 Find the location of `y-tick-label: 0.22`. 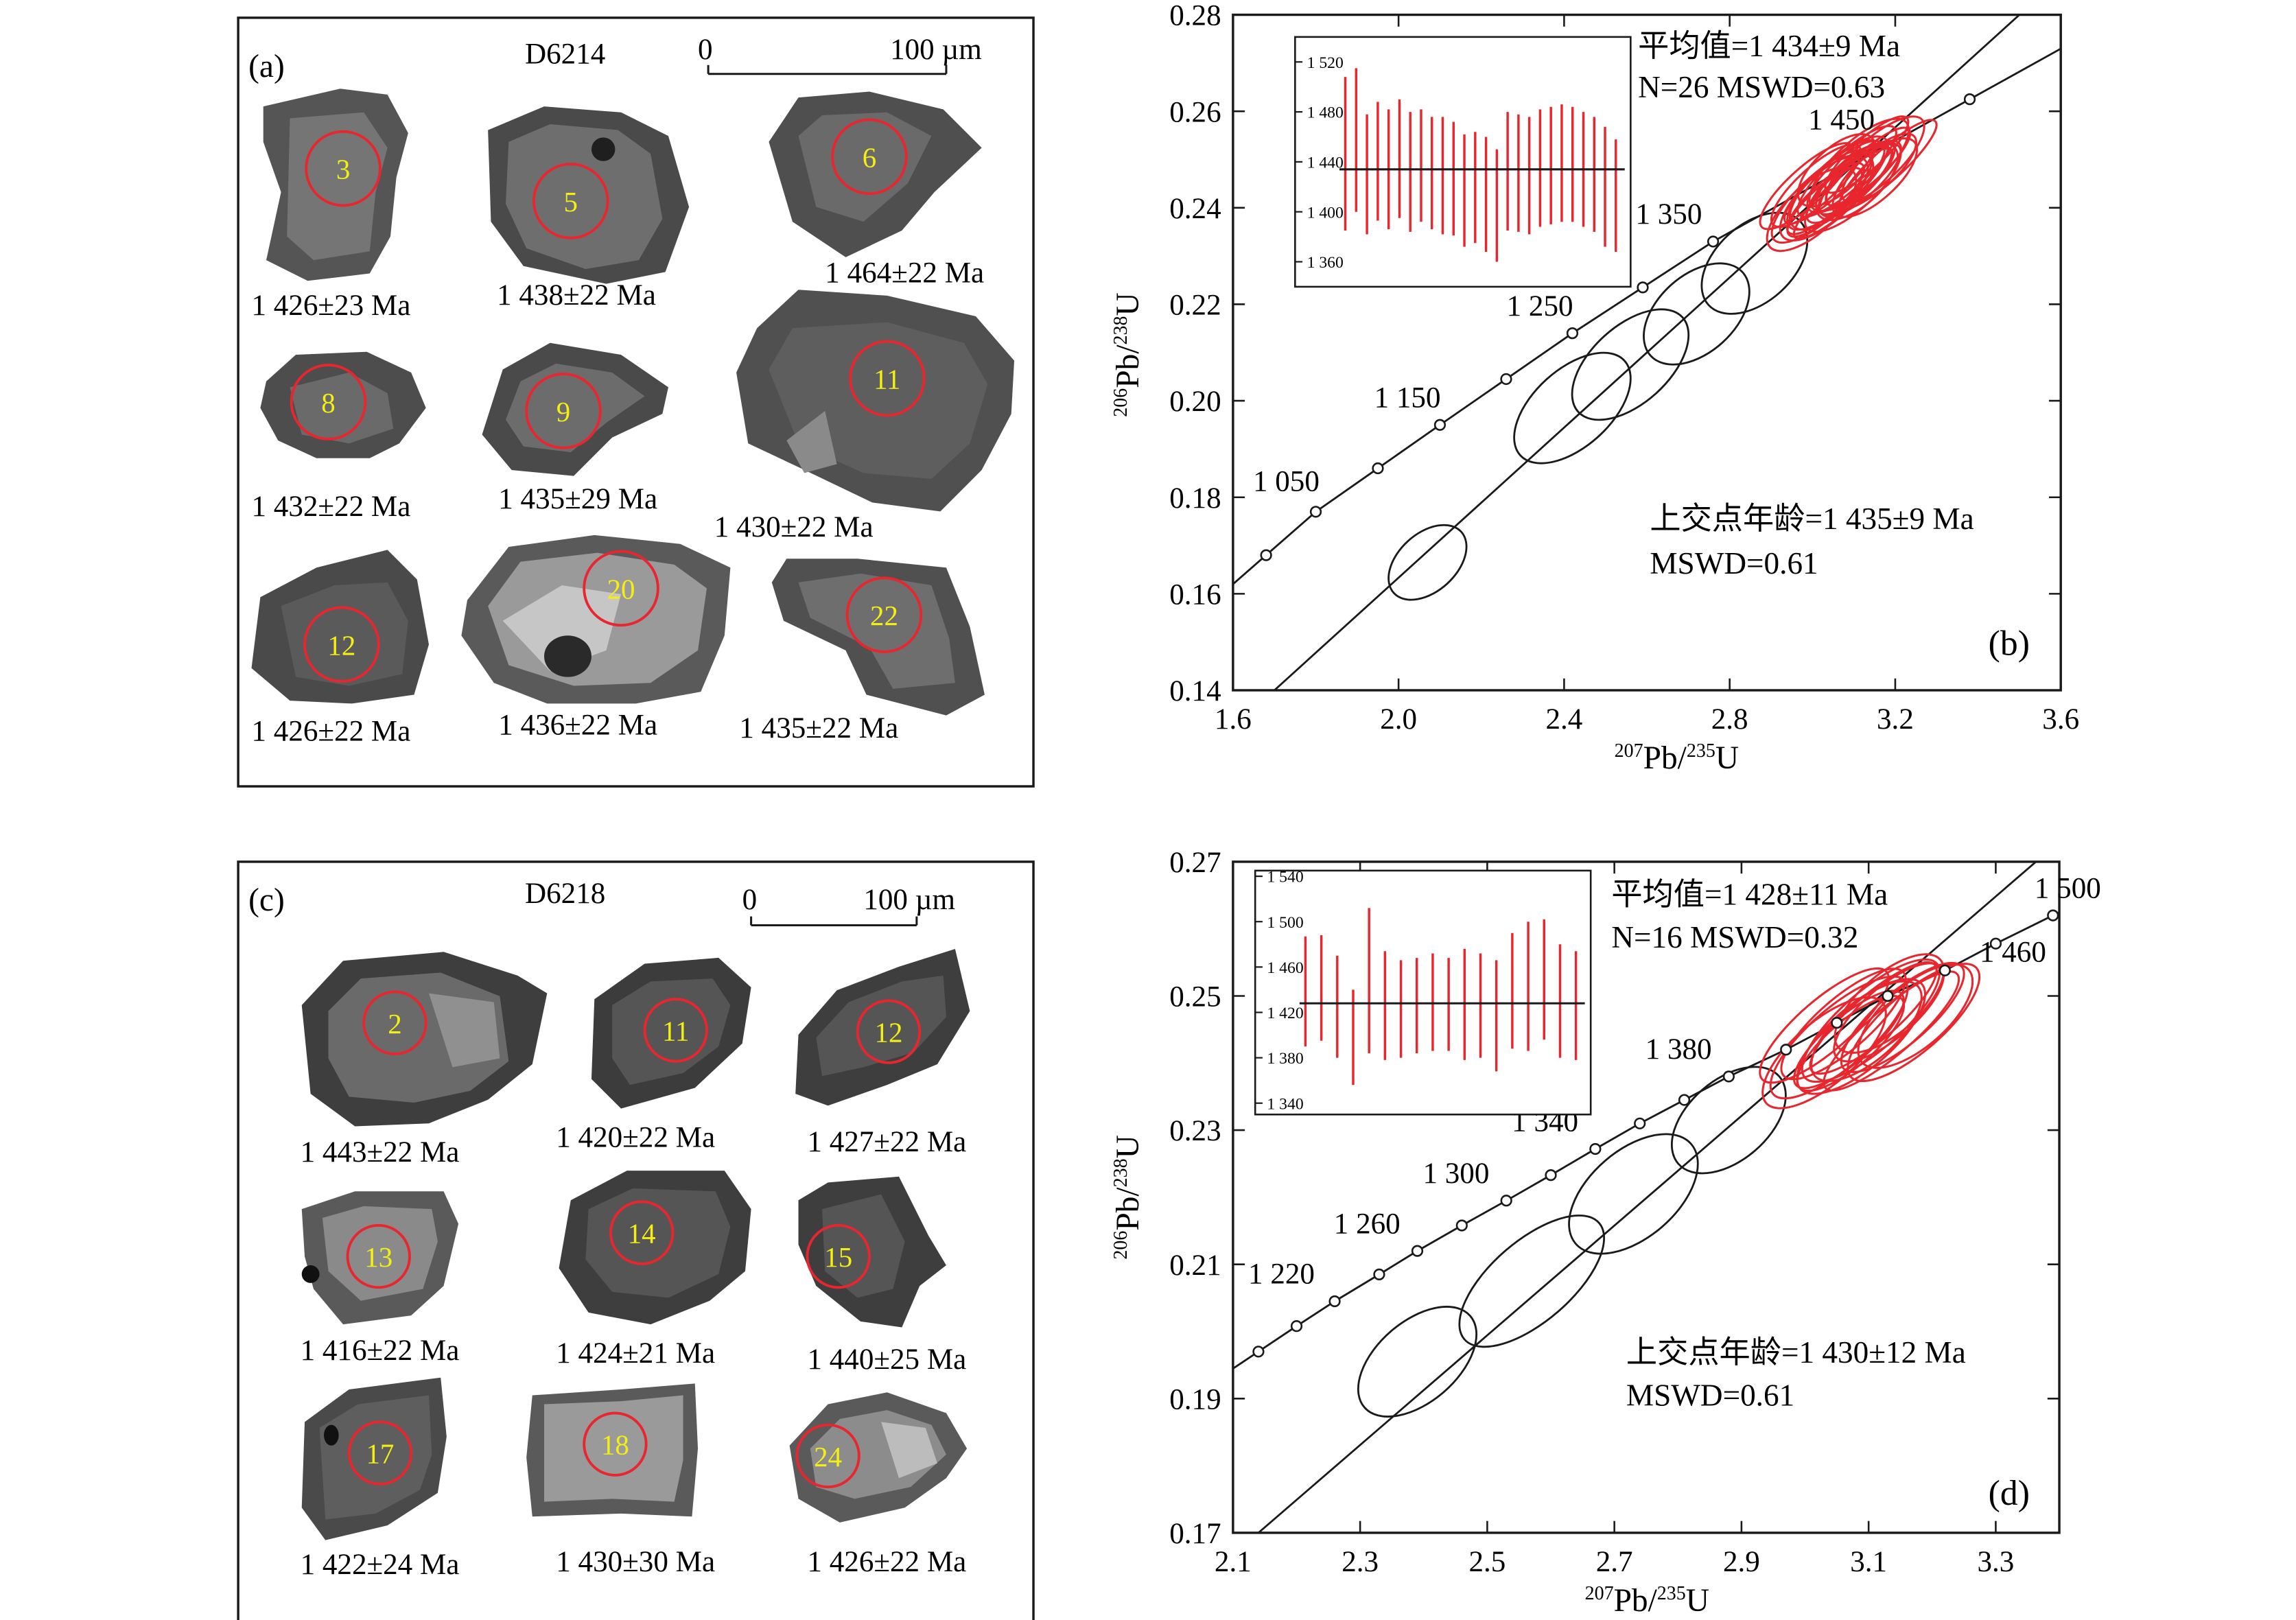

y-tick-label: 0.22 is located at coordinates (1195, 306).